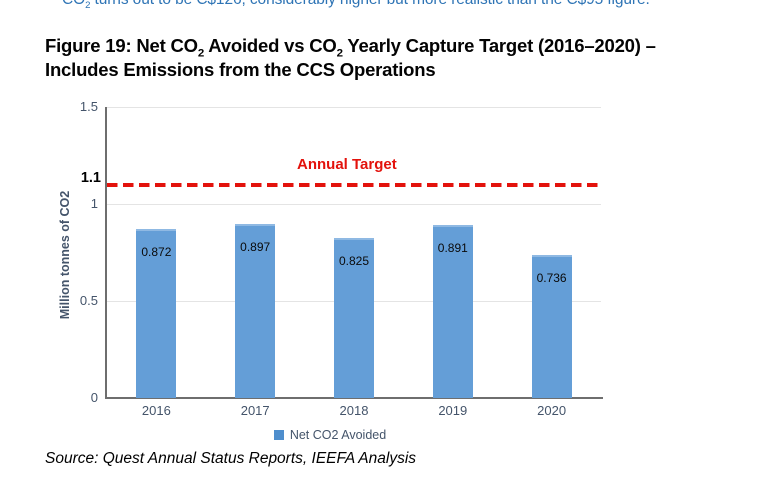 This screenshot has width=761, height=493. Describe the element at coordinates (94, 397) in the screenshot. I see `y-tick-label: 0` at that location.